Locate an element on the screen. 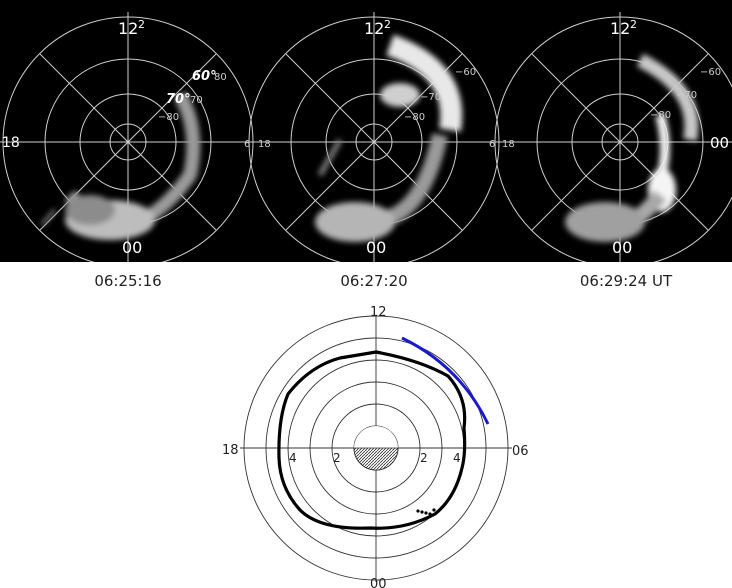 The width and height of the screenshot is (732, 588). panel-2-dusk-label: 18 is located at coordinates (264, 144).